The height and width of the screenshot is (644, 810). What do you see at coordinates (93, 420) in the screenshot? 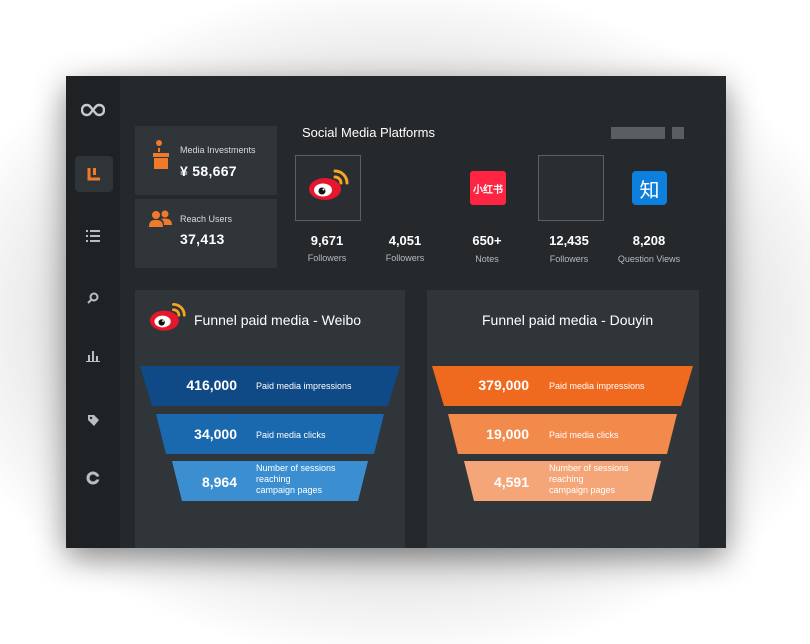
I see `tag-icon` at bounding box center [93, 420].